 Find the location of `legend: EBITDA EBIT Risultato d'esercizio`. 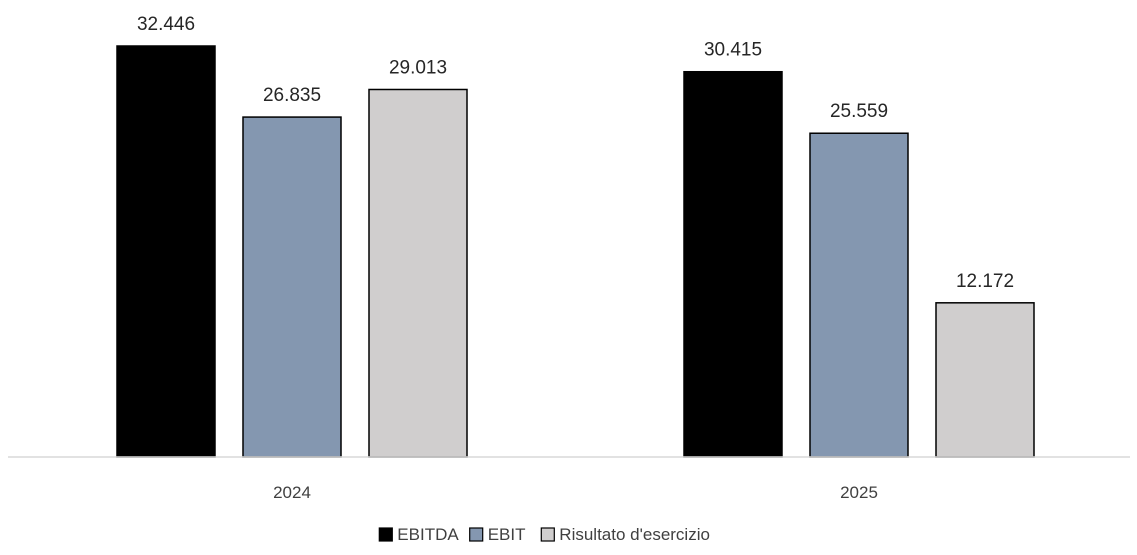

legend: EBITDA EBIT Risultato d'esercizio is located at coordinates (544, 534).